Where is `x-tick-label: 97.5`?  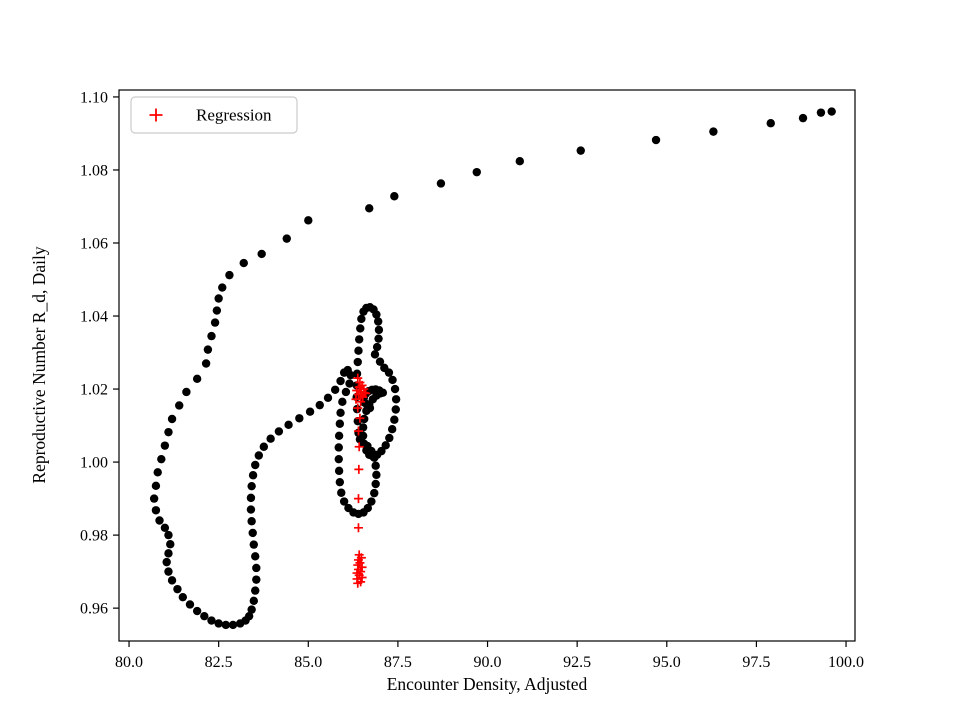 x-tick-label: 97.5 is located at coordinates (756, 662).